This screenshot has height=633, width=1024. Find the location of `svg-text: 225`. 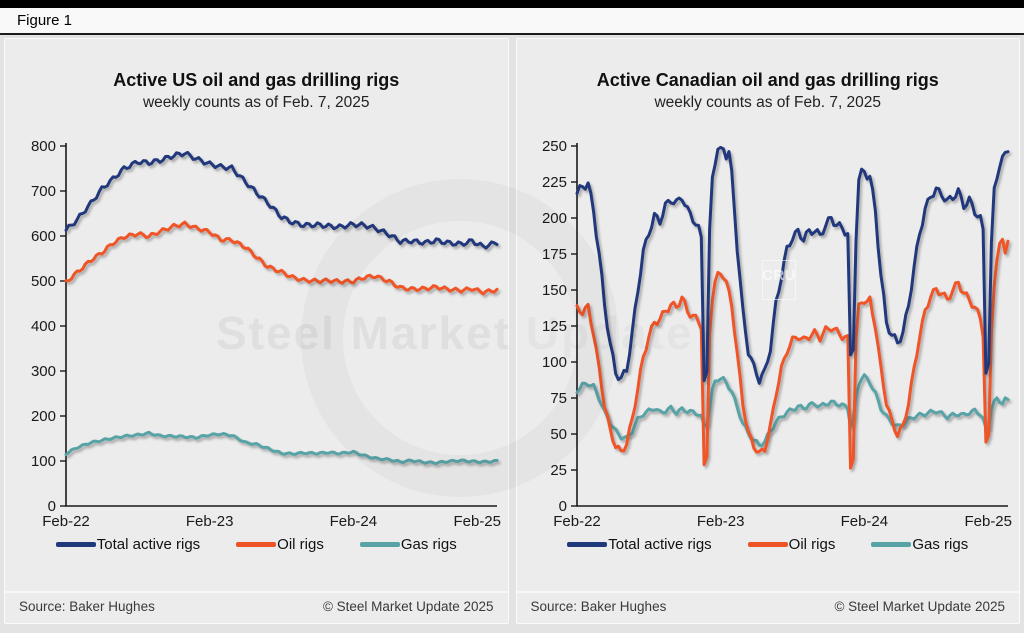

svg-text: 225 is located at coordinates (554, 182).